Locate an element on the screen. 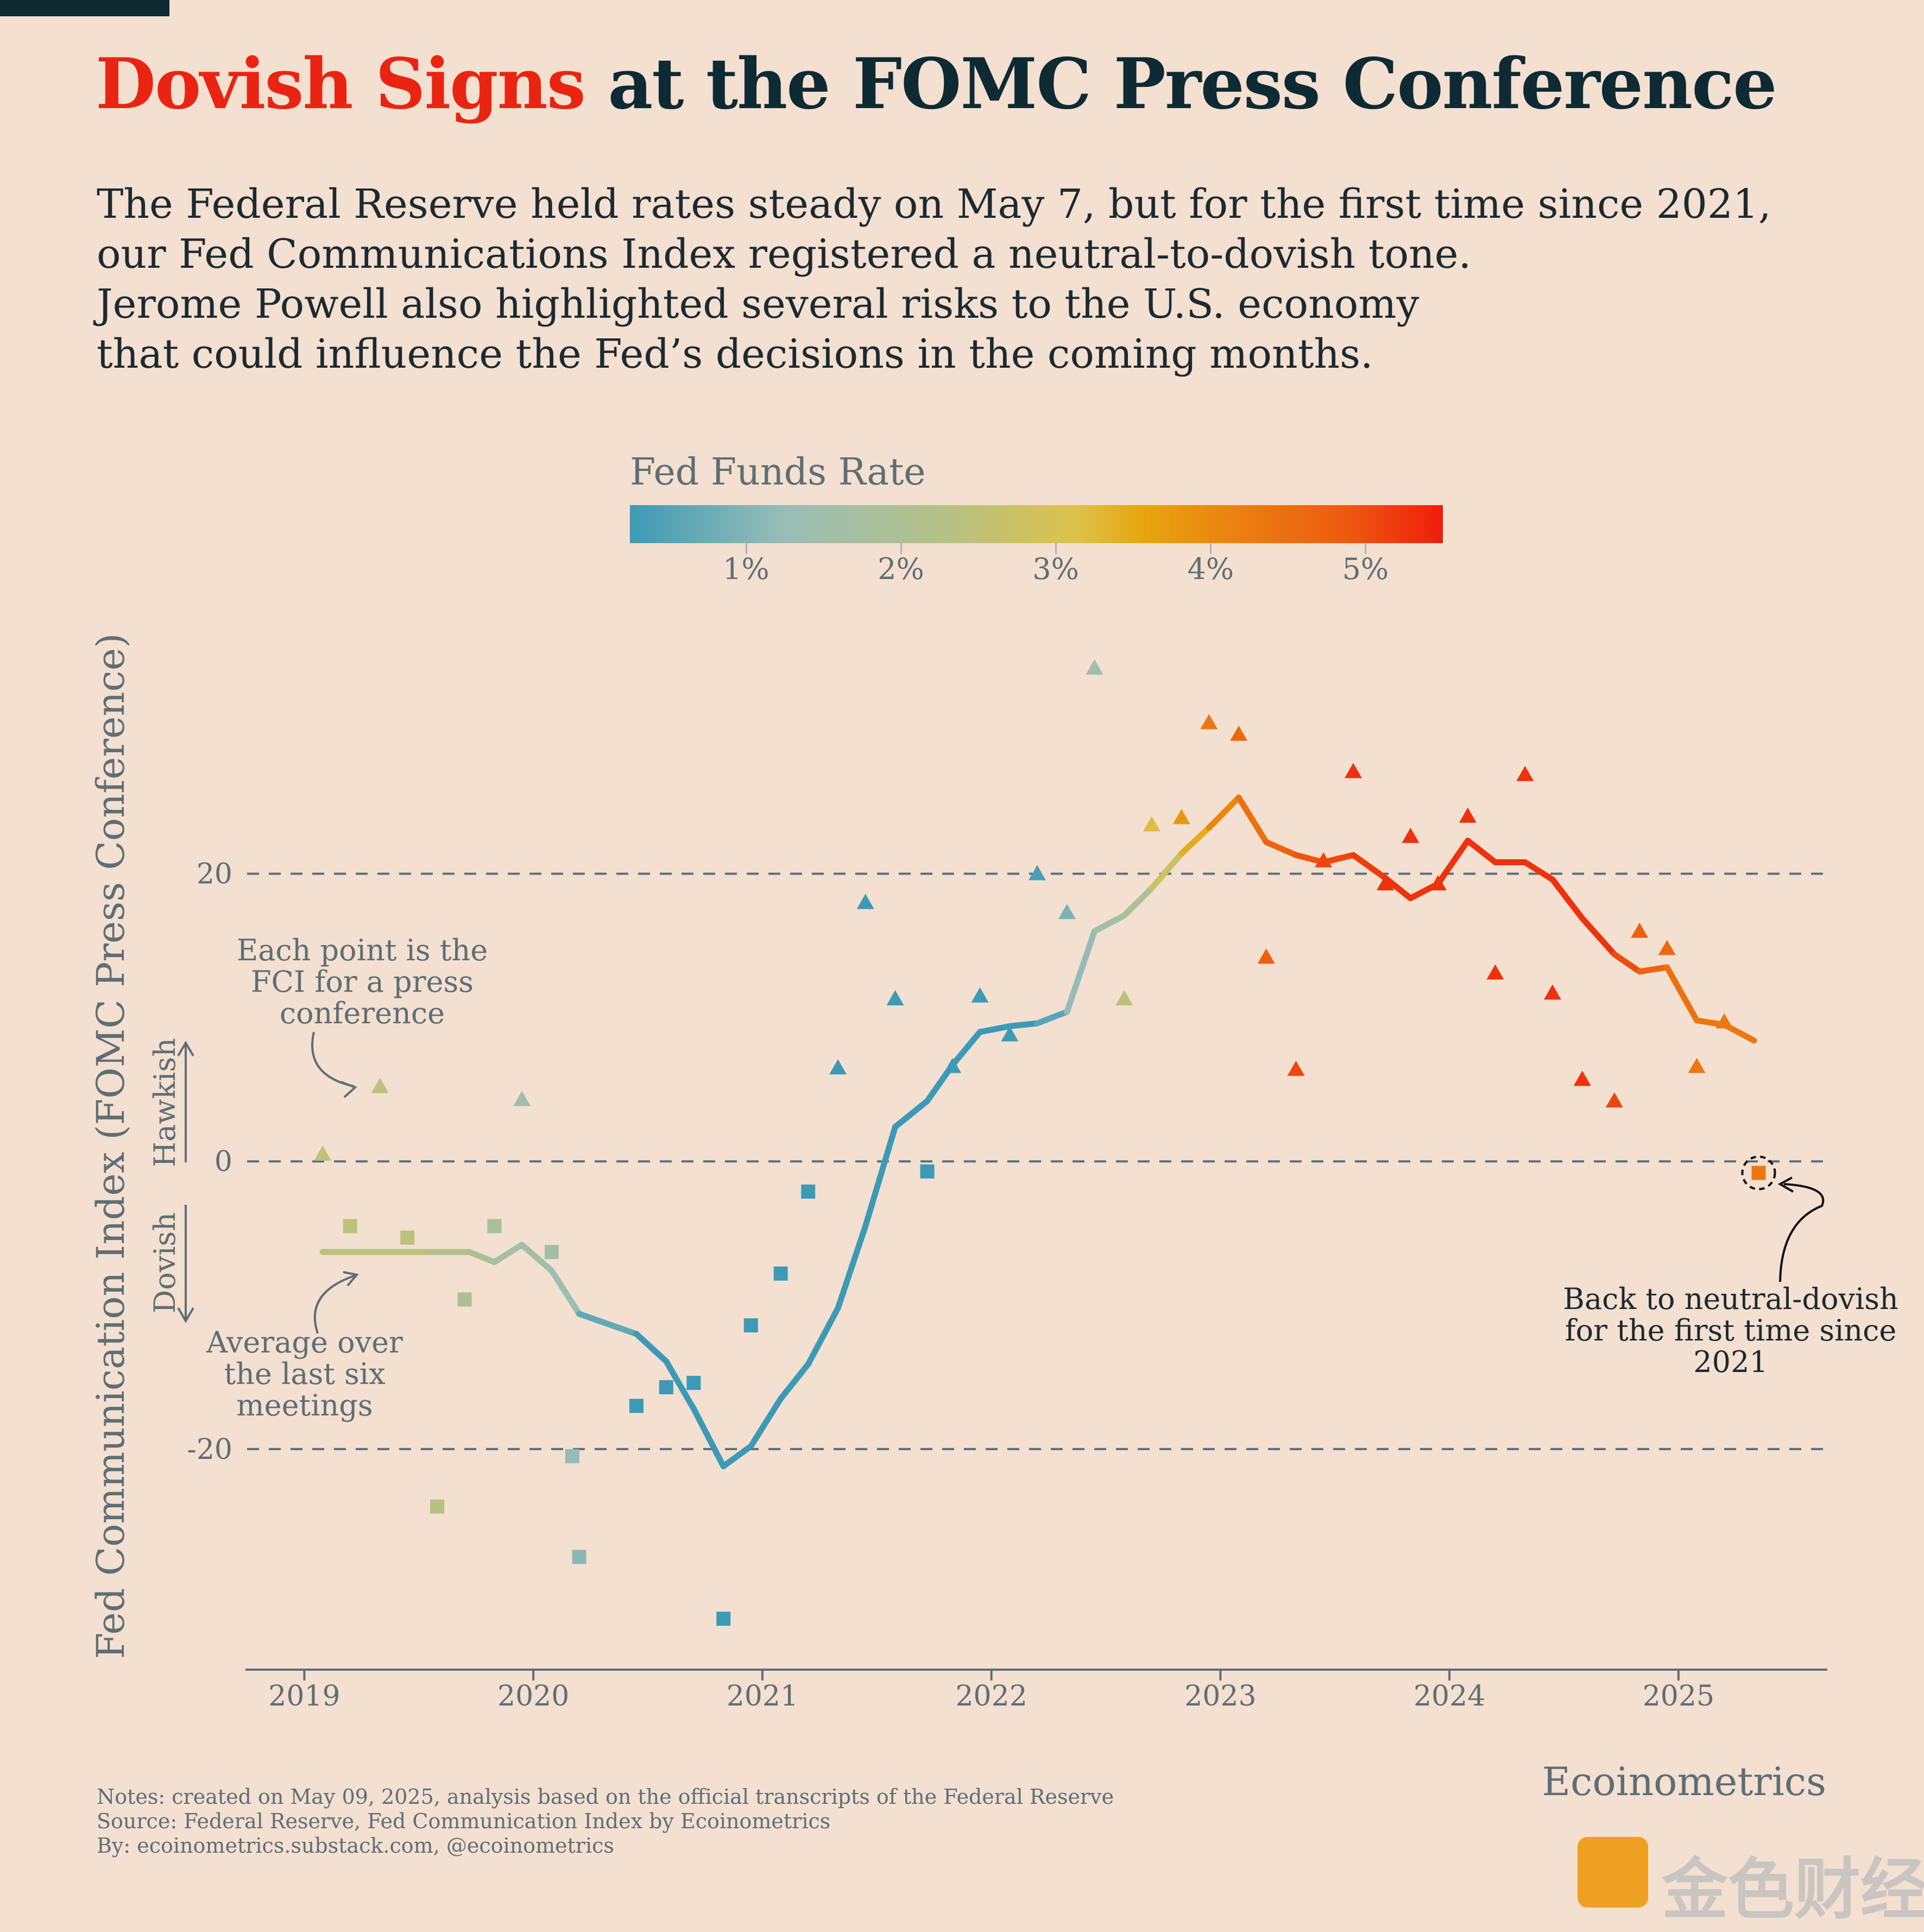  dovish-label: Dovish is located at coordinates (165, 1262).